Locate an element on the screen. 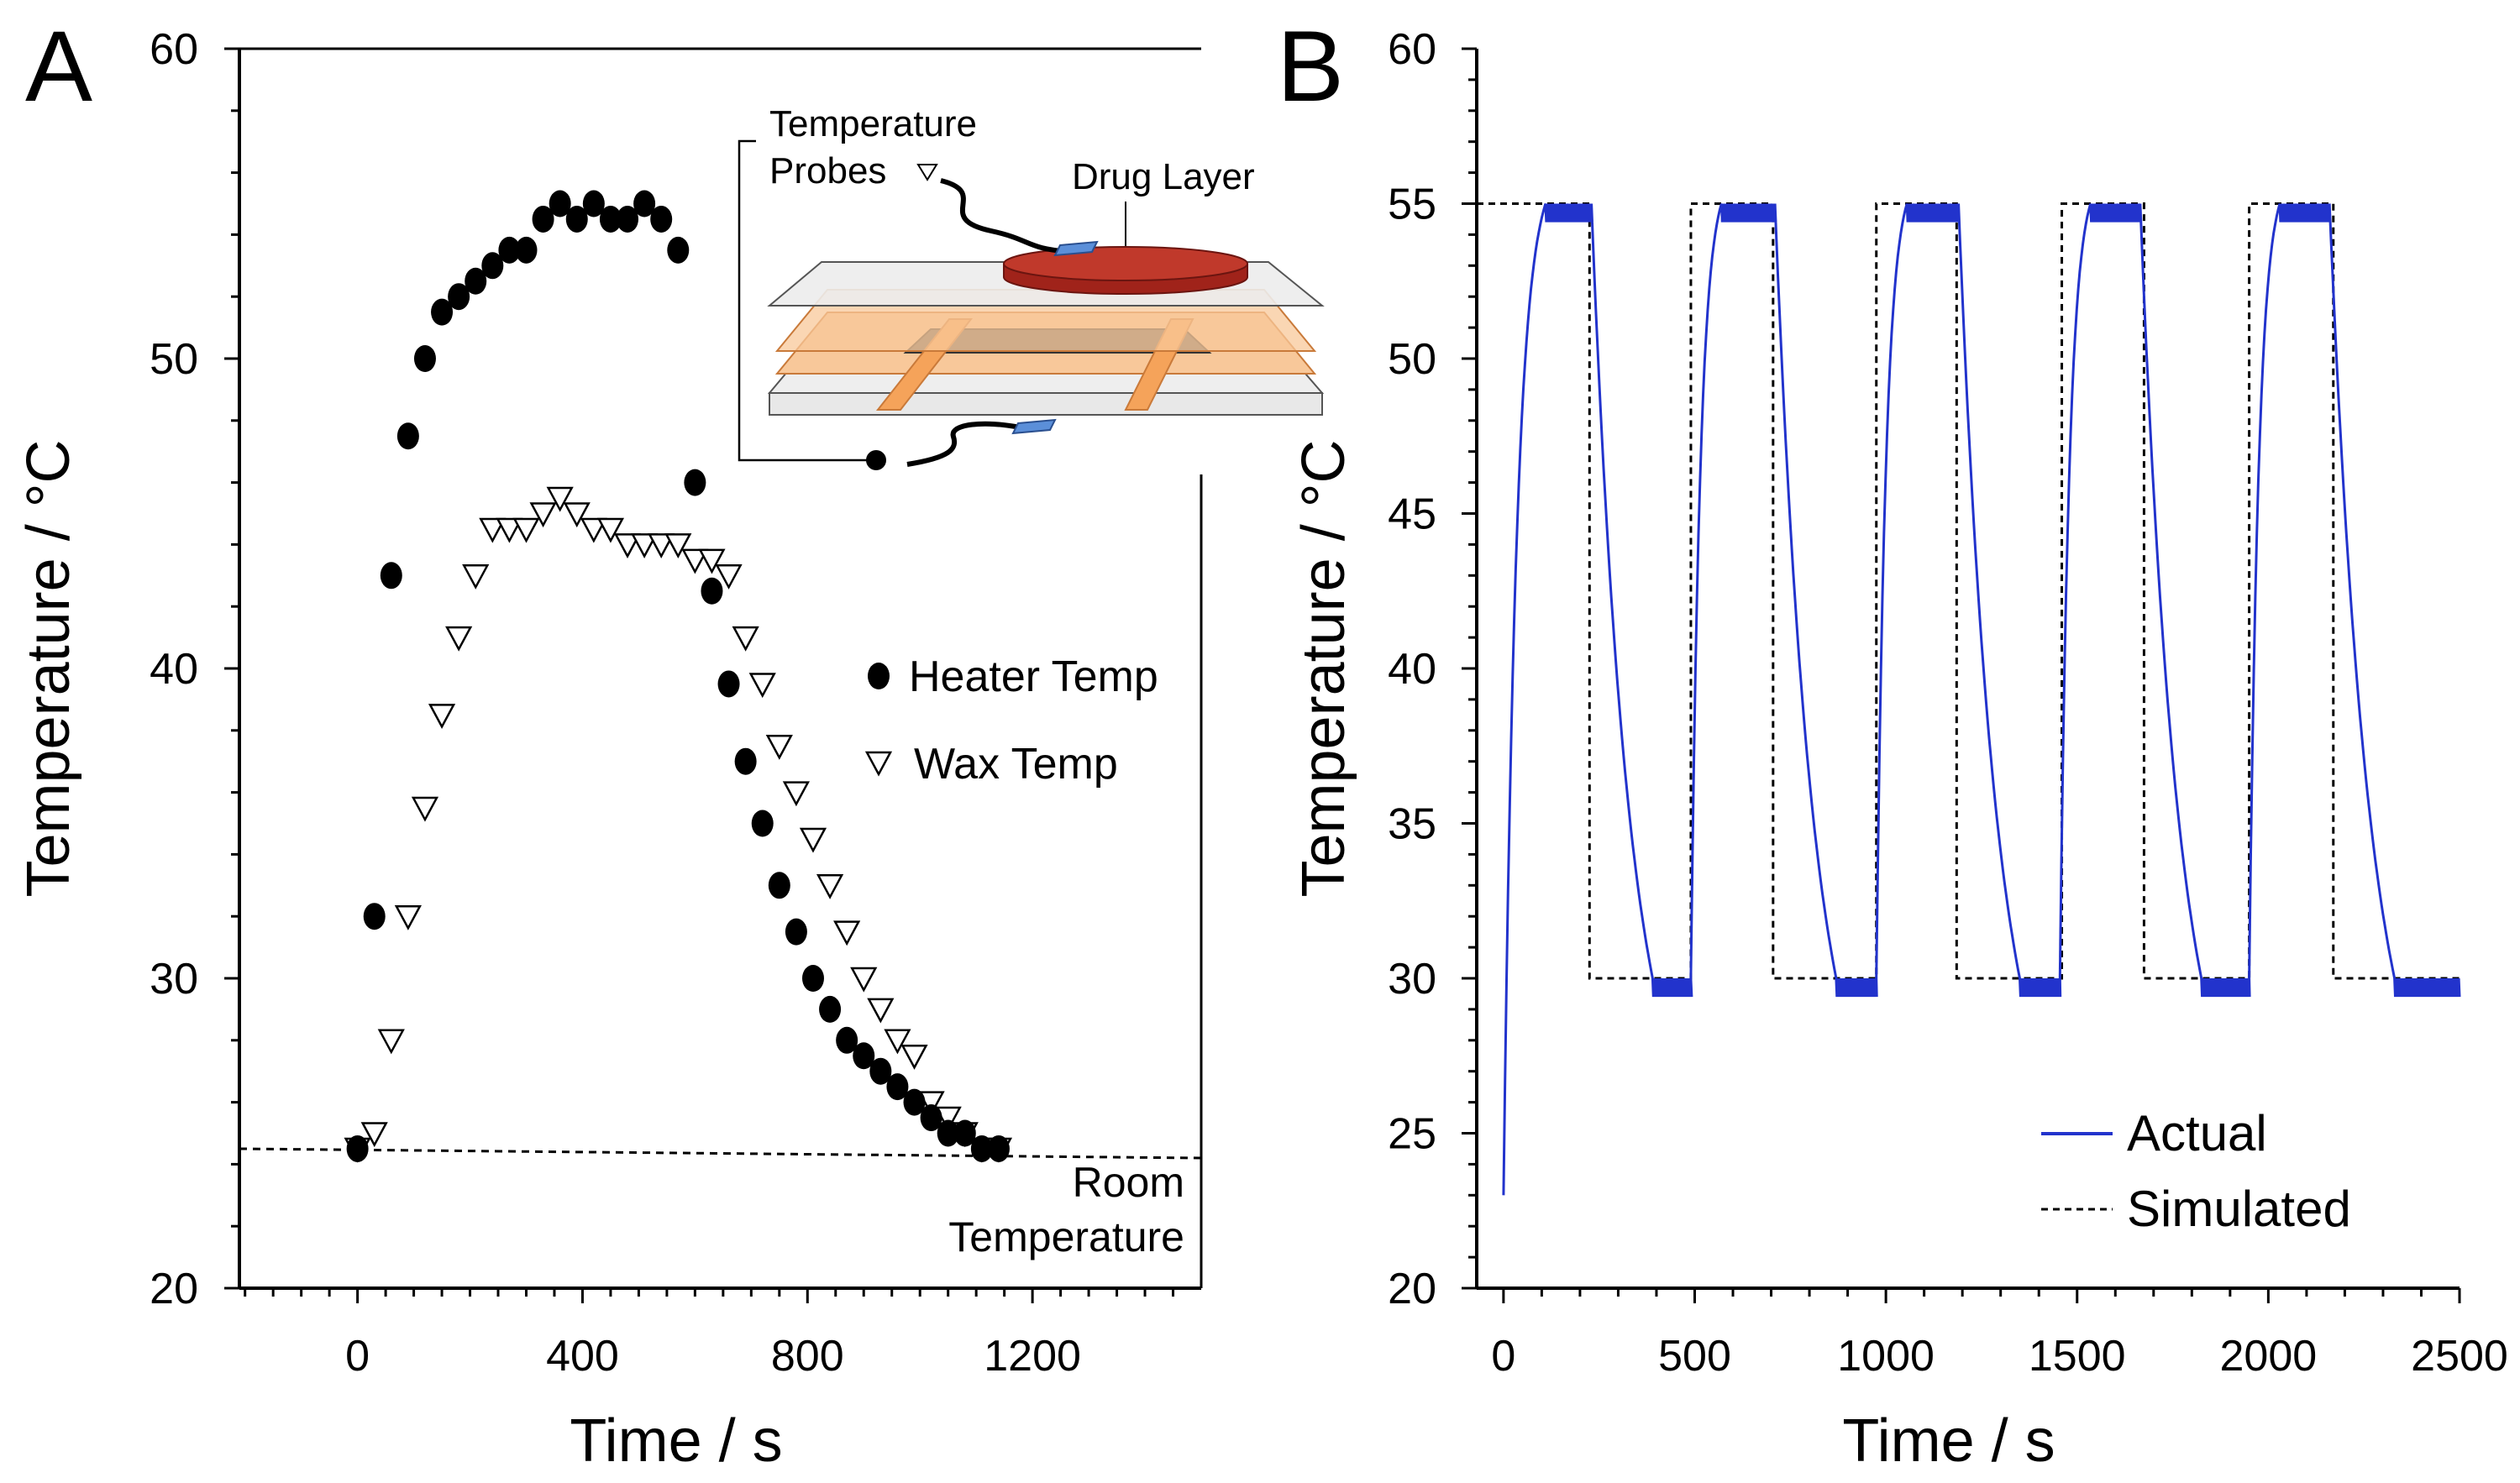 Image resolution: width=2520 pixels, height=1483 pixels. bottom-probe-tip is located at coordinates (1034, 426).